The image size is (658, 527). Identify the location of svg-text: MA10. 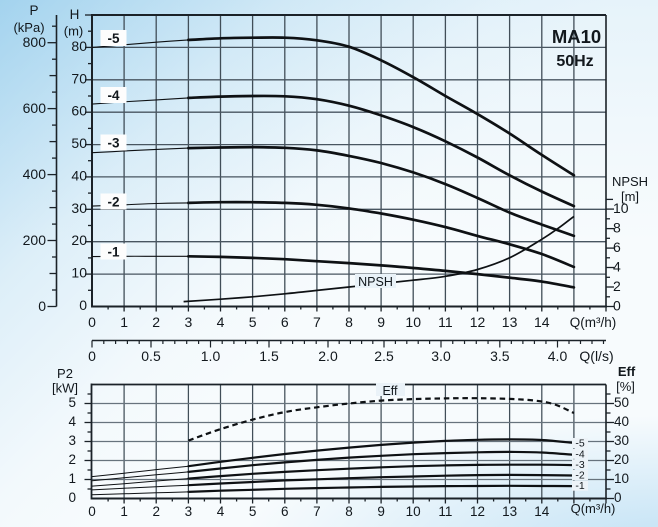
(576, 36).